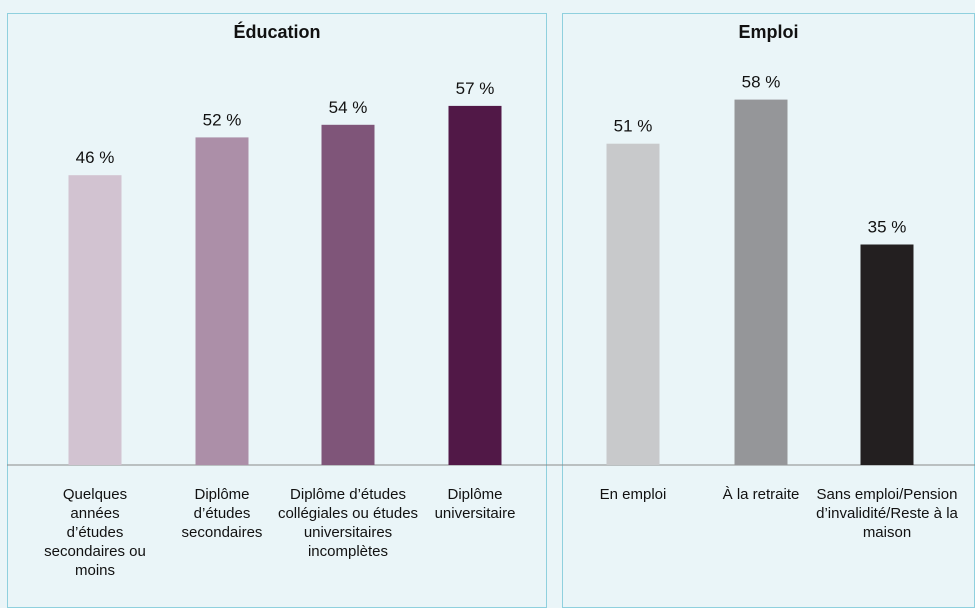 This screenshot has width=975, height=608. Describe the element at coordinates (95, 157) in the screenshot. I see `education-value-label-1: 46 %` at that location.